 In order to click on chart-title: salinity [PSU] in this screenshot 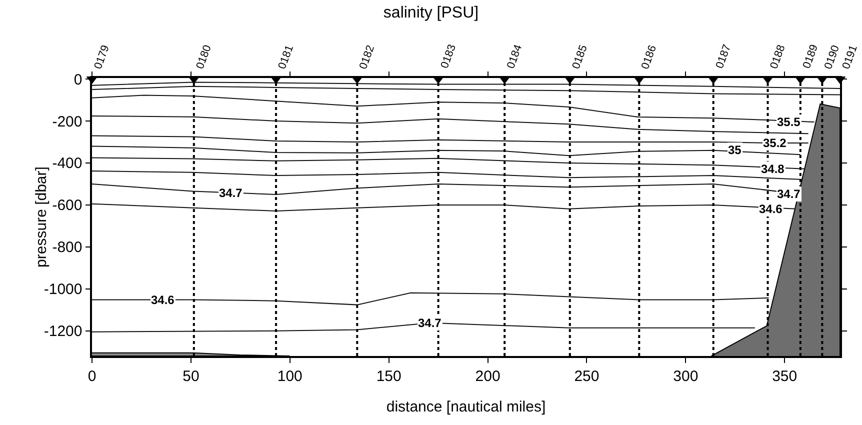, I will do `click(431, 13)`.